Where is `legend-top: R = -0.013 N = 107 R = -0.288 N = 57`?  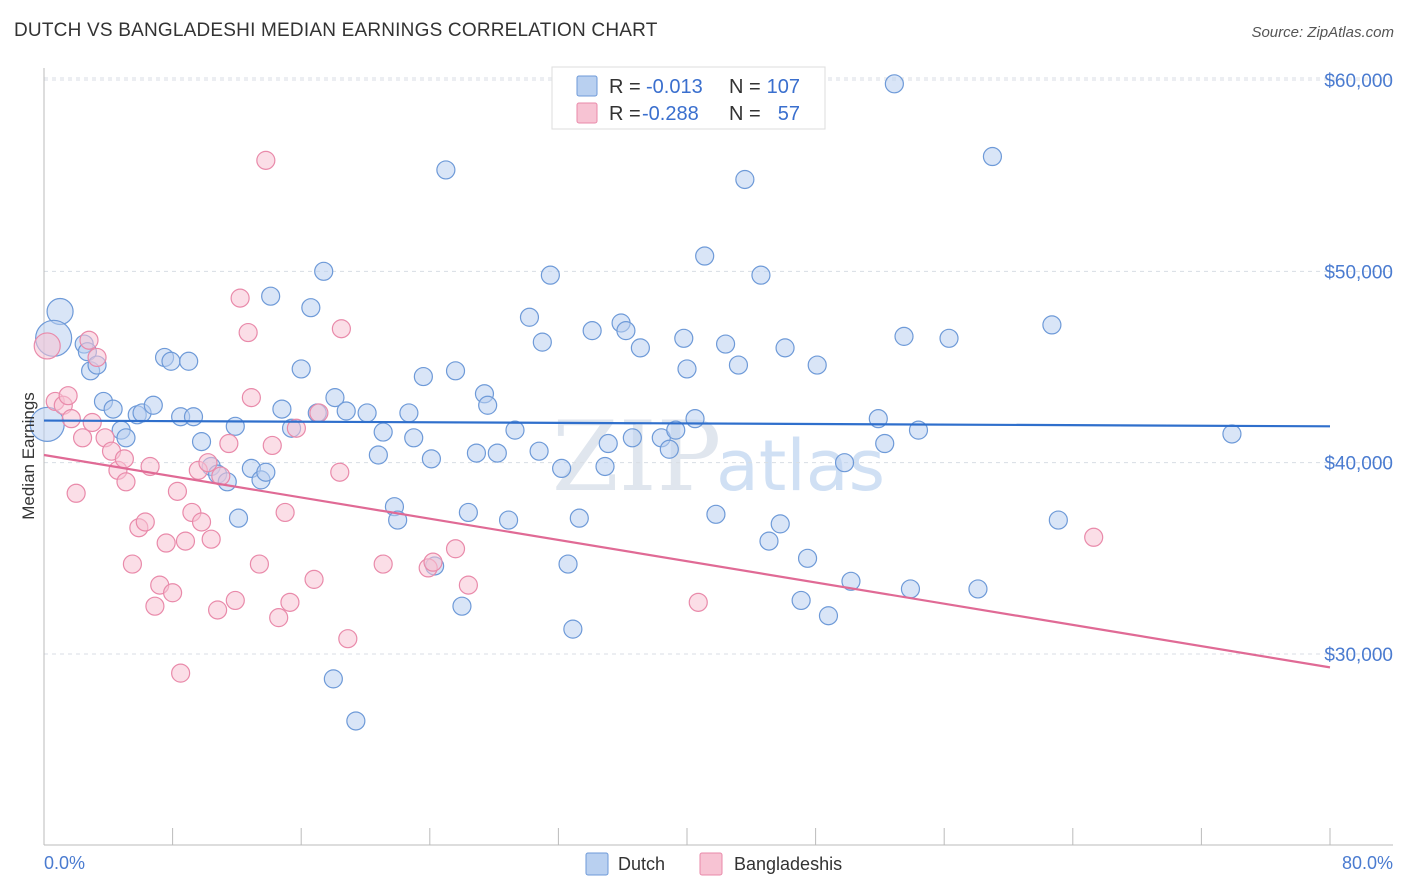 legend-top: R = -0.013 N = 107 R = -0.288 N = 57 is located at coordinates (688, 98).